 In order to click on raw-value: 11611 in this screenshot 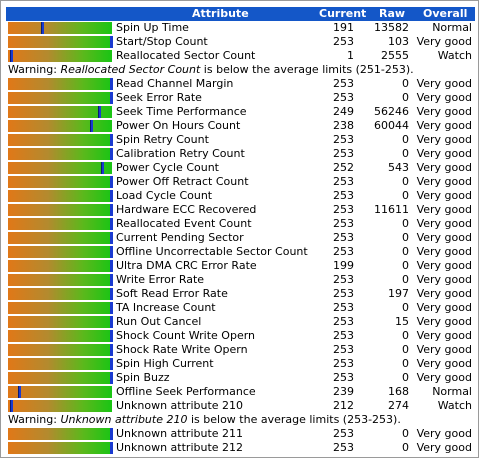, I will do `click(391, 209)`.